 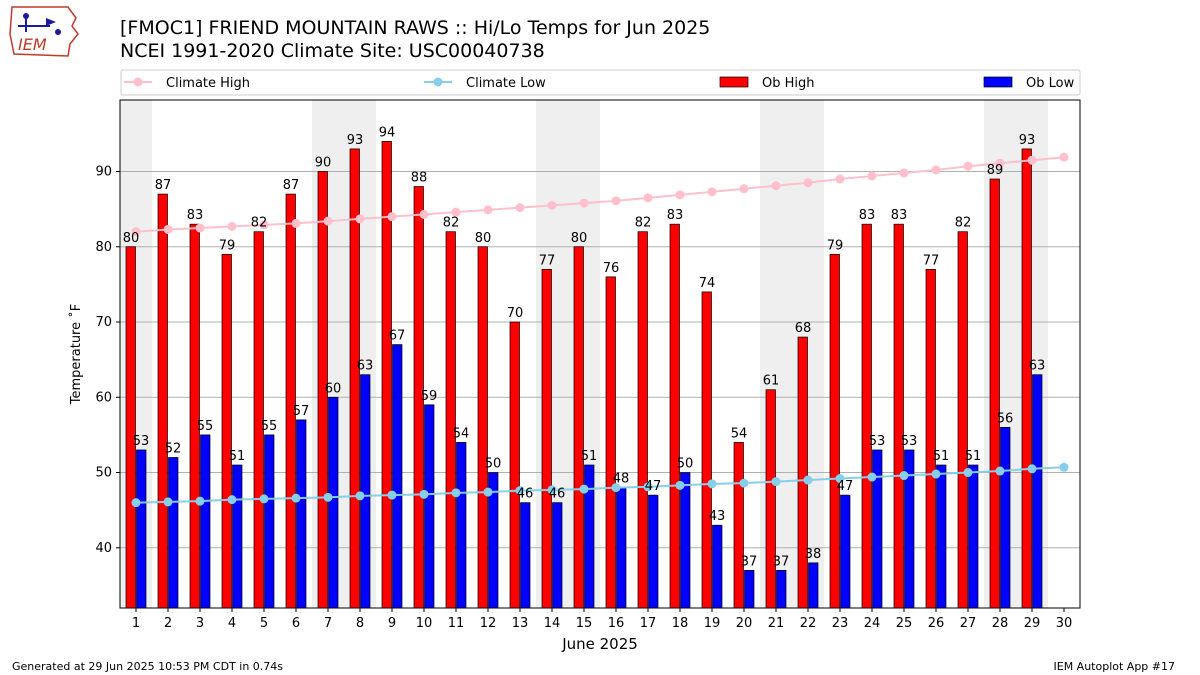 I want to click on ob-high-label-20: 54, so click(x=739, y=433).